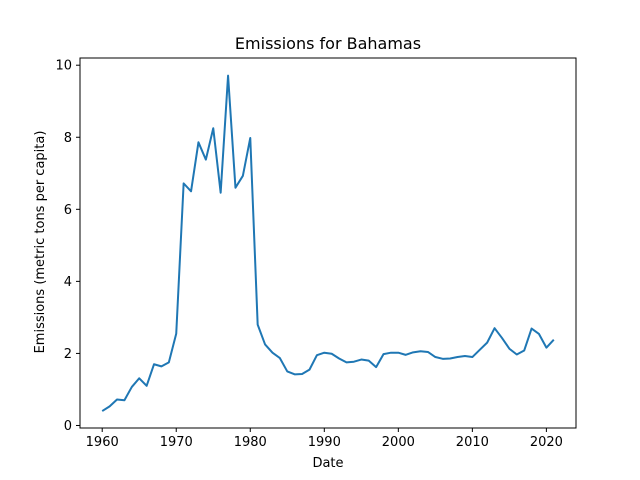 The image size is (640, 480). I want to click on x-tick-label: 2010, so click(472, 442).